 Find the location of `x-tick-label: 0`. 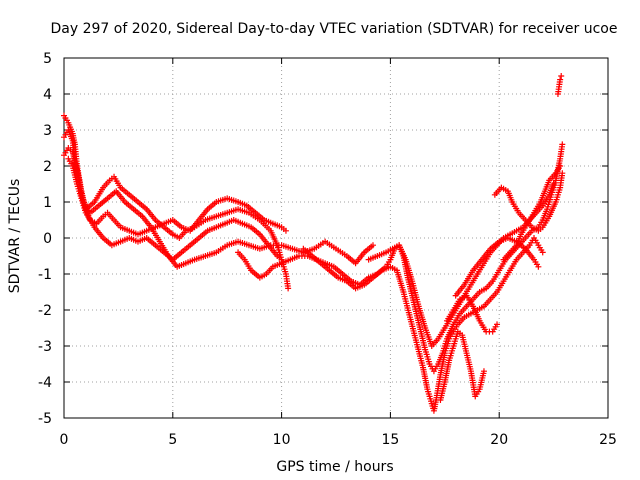

x-tick-label: 0 is located at coordinates (64, 440).